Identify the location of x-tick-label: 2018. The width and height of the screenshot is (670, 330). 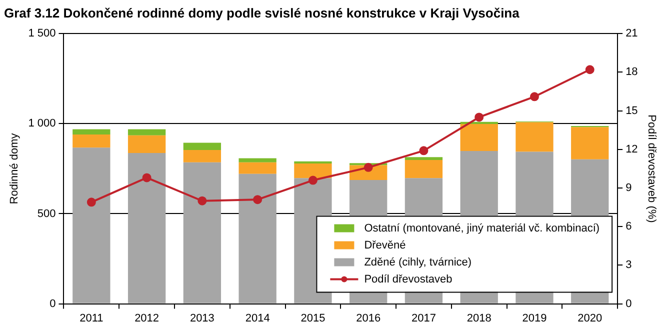
(479, 318).